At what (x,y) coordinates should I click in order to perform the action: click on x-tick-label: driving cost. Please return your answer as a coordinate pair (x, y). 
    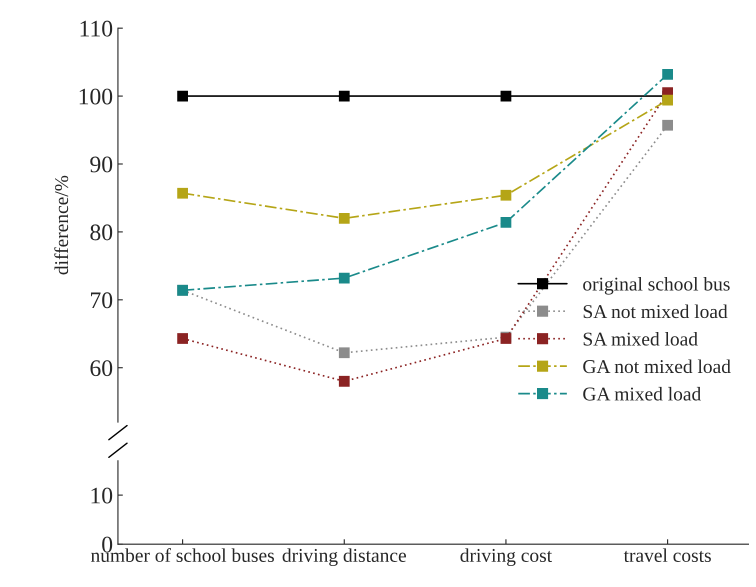
    Looking at the image, I should click on (506, 557).